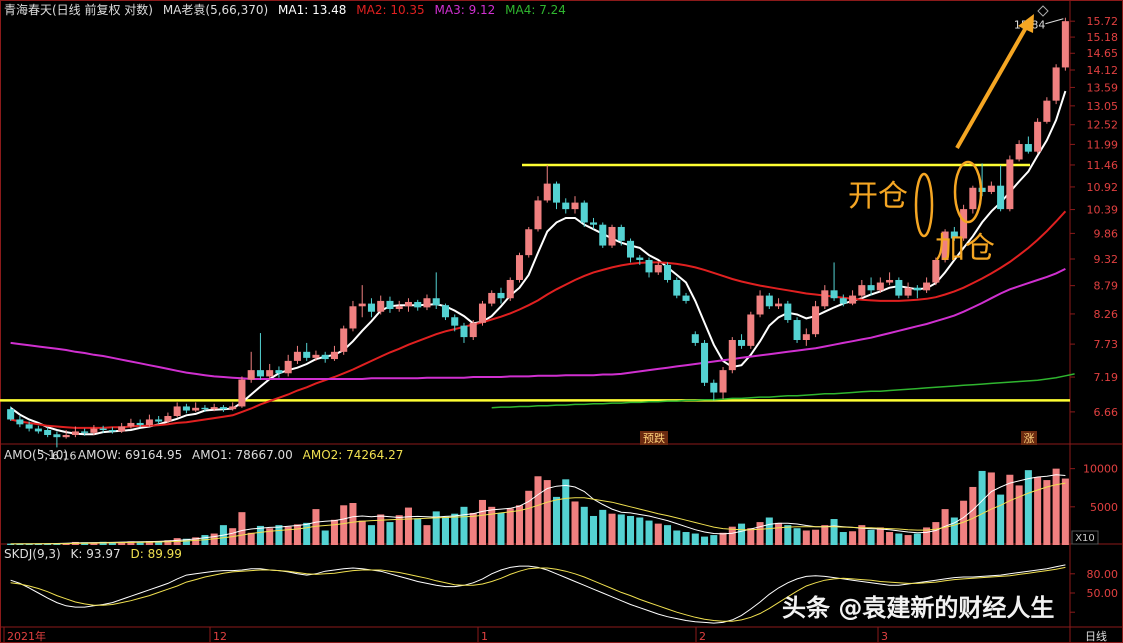 Image resolution: width=1123 pixels, height=643 pixels. Describe the element at coordinates (1106, 259) in the screenshot. I see `price-tick-label: 9.32` at that location.